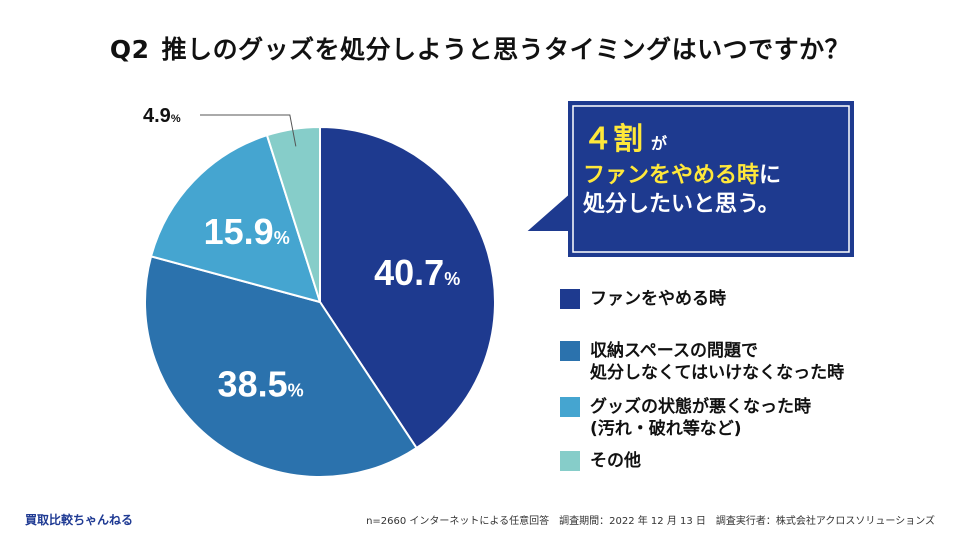 The width and height of the screenshot is (960, 540). I want to click on pie-slice-storage, so click(281, 366).